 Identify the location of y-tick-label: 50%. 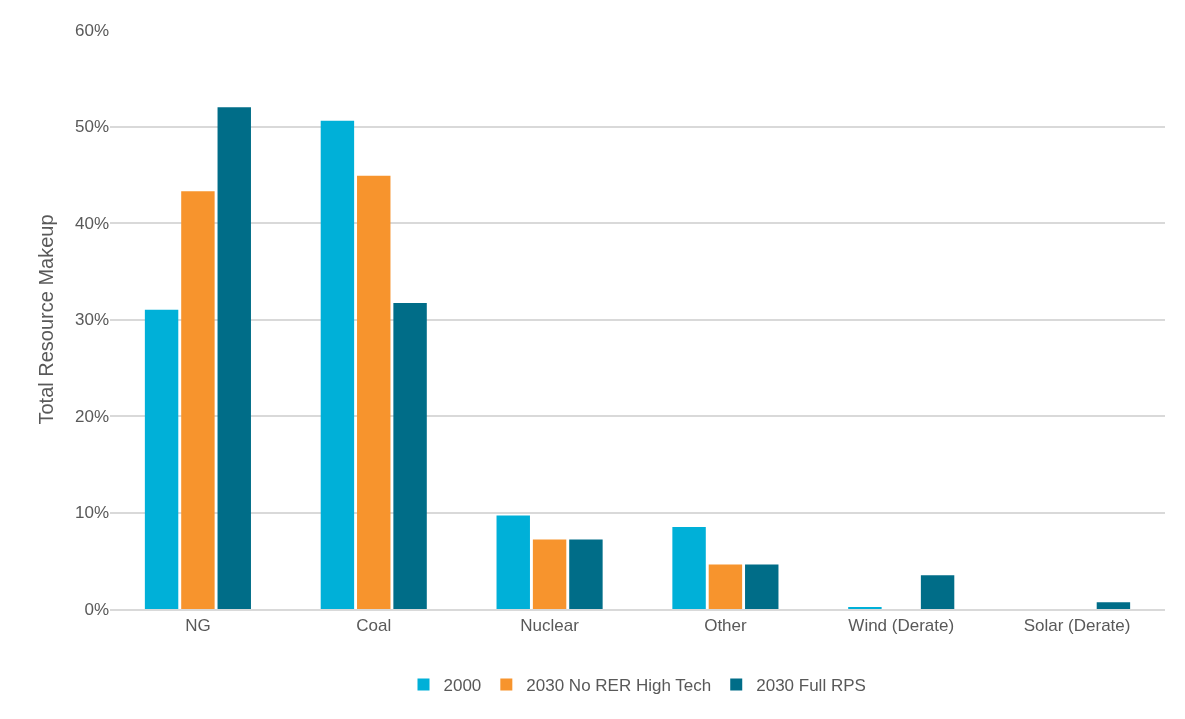
(91, 127).